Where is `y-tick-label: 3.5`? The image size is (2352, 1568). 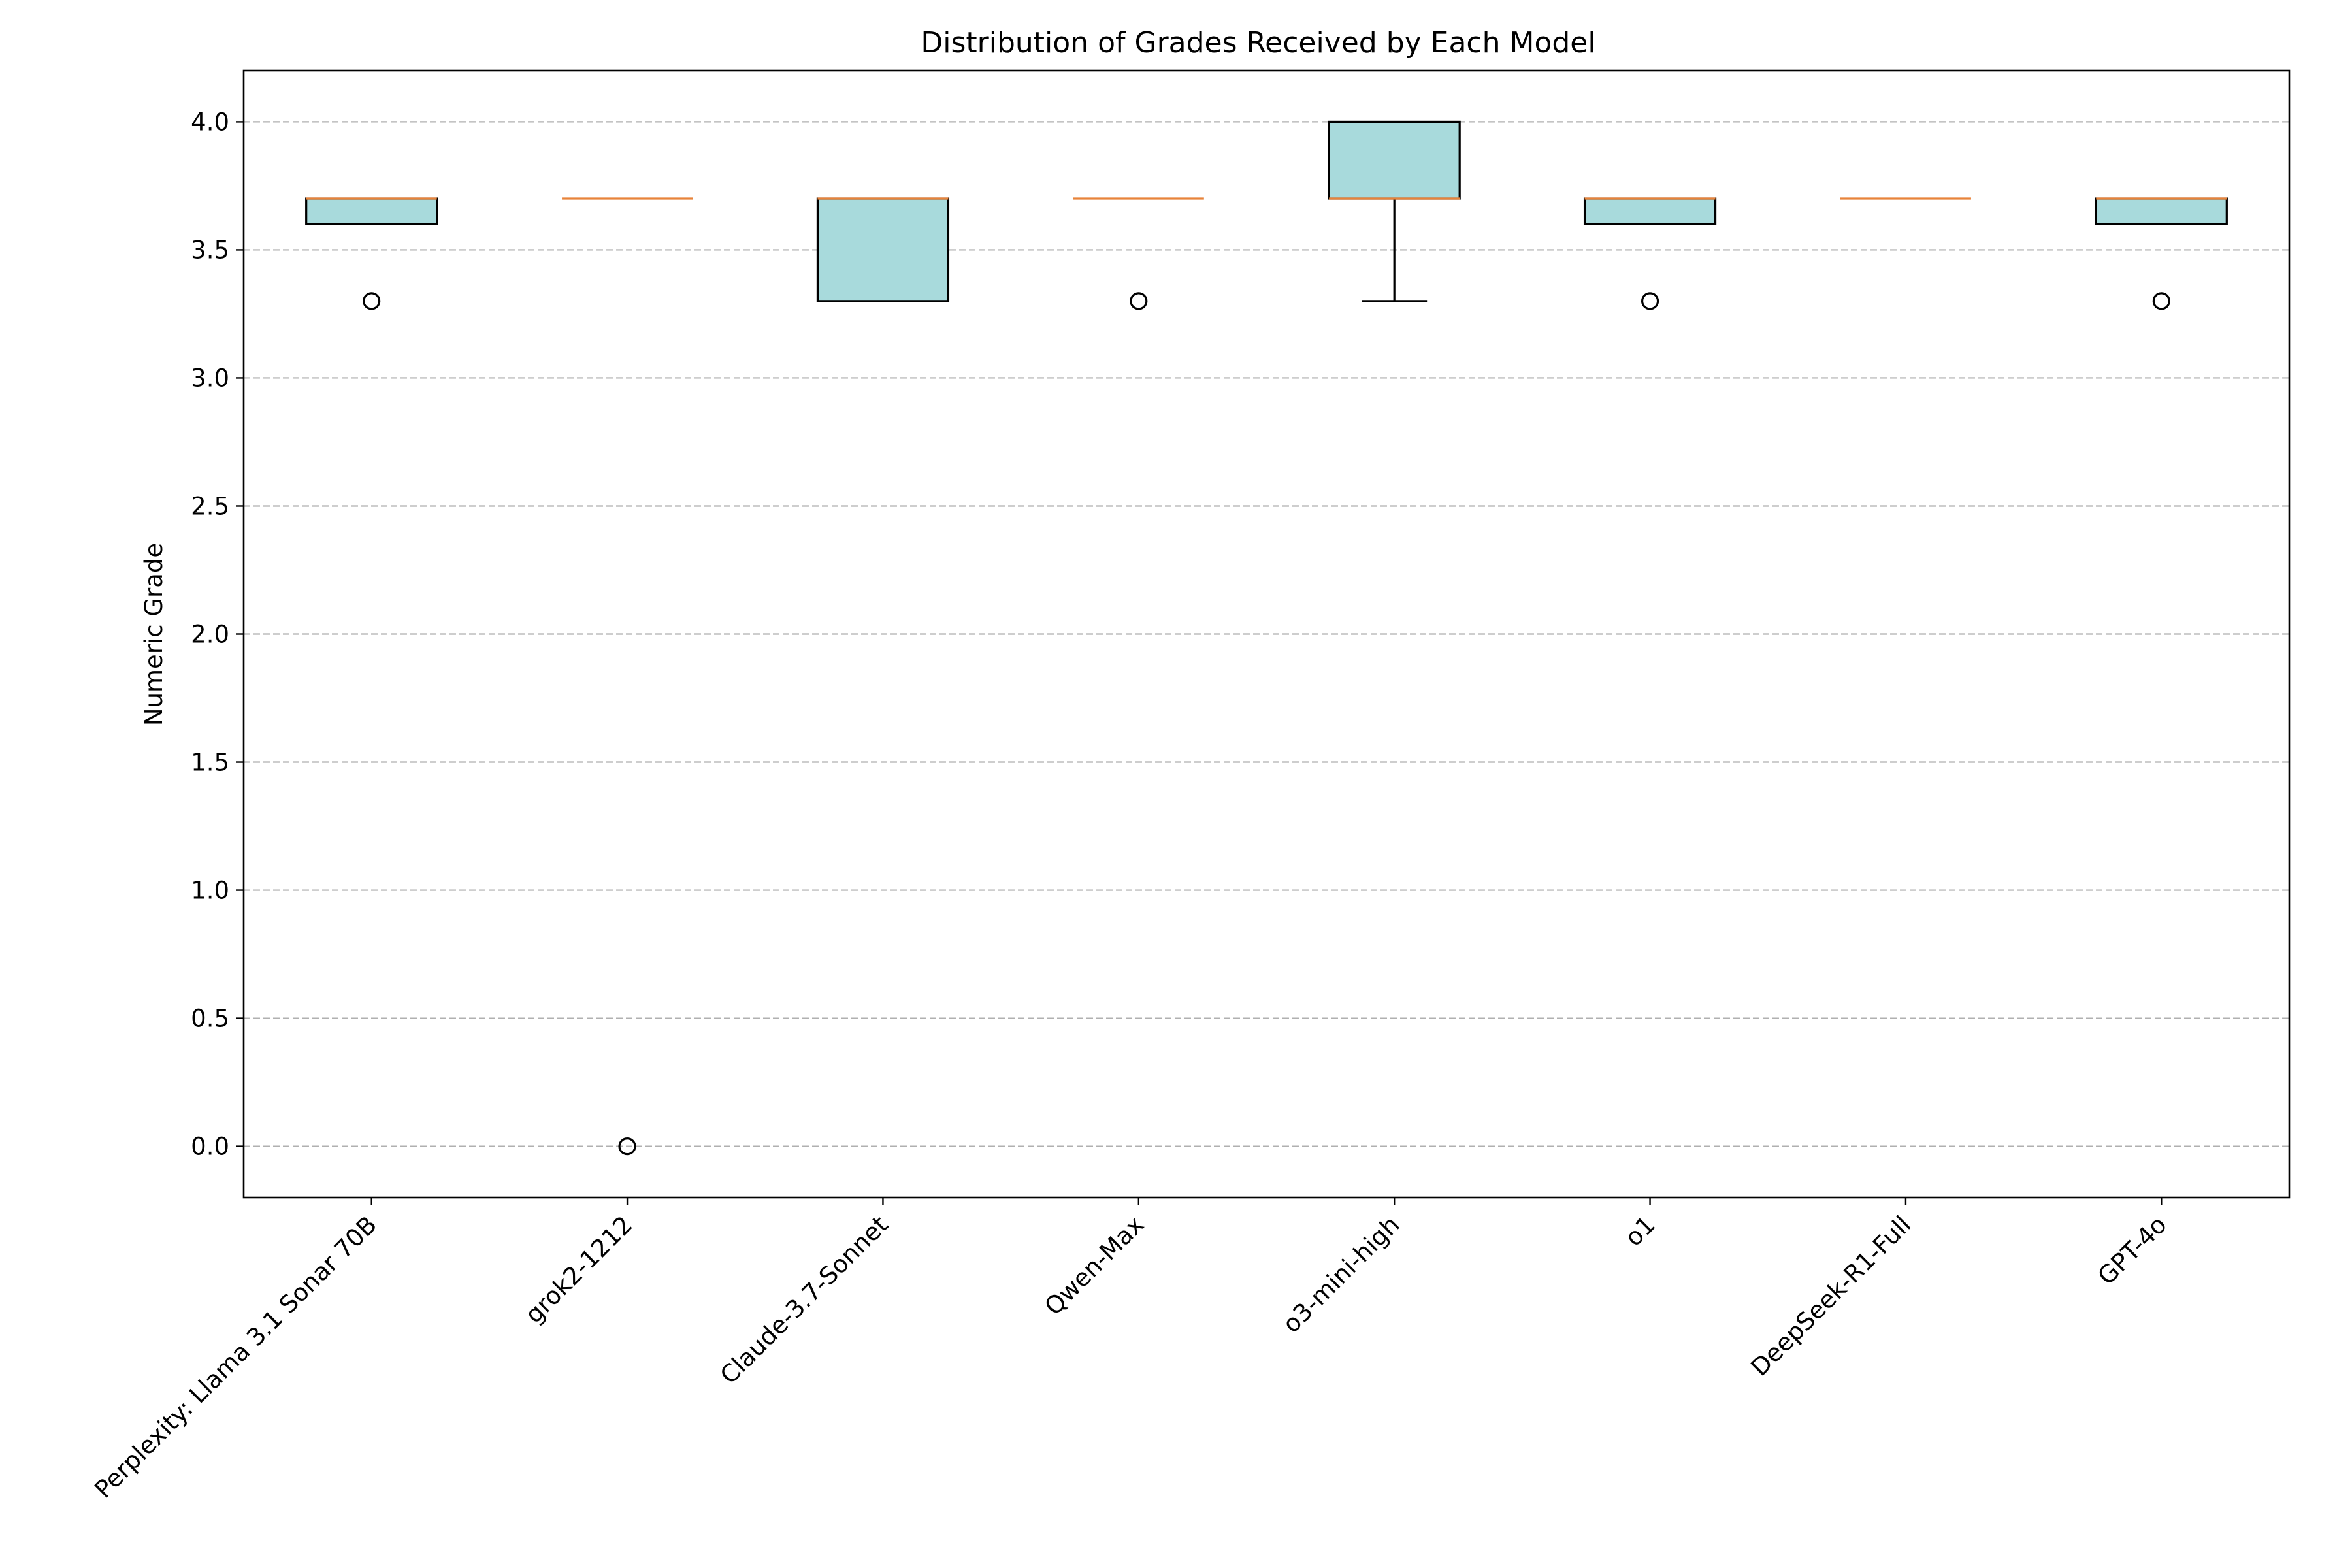 y-tick-label: 3.5 is located at coordinates (210, 250).